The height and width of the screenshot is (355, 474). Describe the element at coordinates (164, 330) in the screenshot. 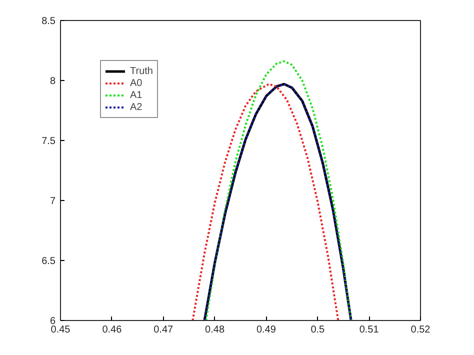

I see `x-tick-label: 0.47` at that location.